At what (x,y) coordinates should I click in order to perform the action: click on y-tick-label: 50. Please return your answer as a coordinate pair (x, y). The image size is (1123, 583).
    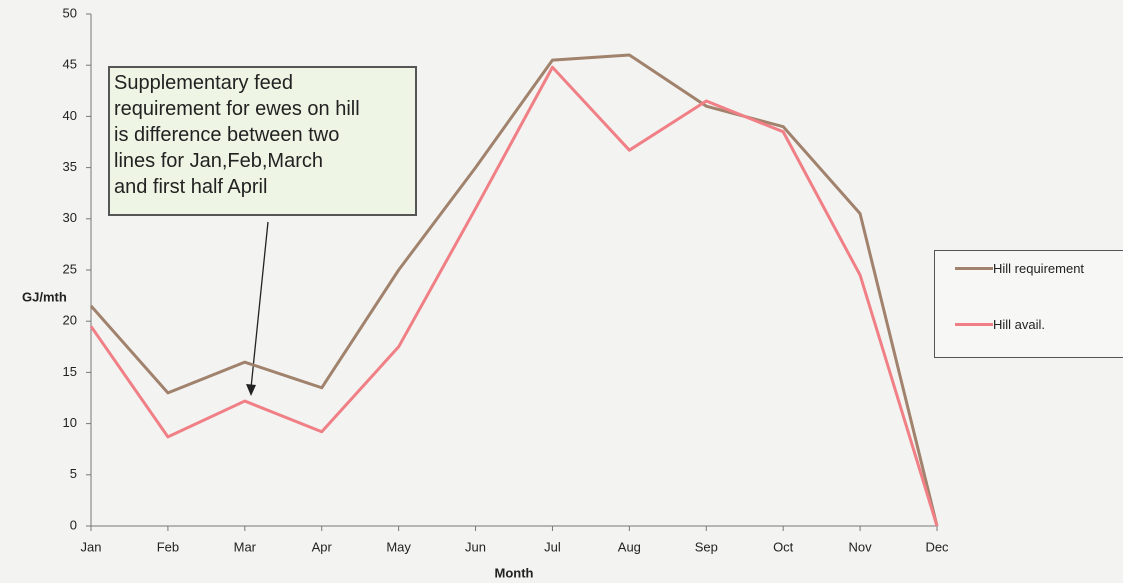
    Looking at the image, I should click on (70, 12).